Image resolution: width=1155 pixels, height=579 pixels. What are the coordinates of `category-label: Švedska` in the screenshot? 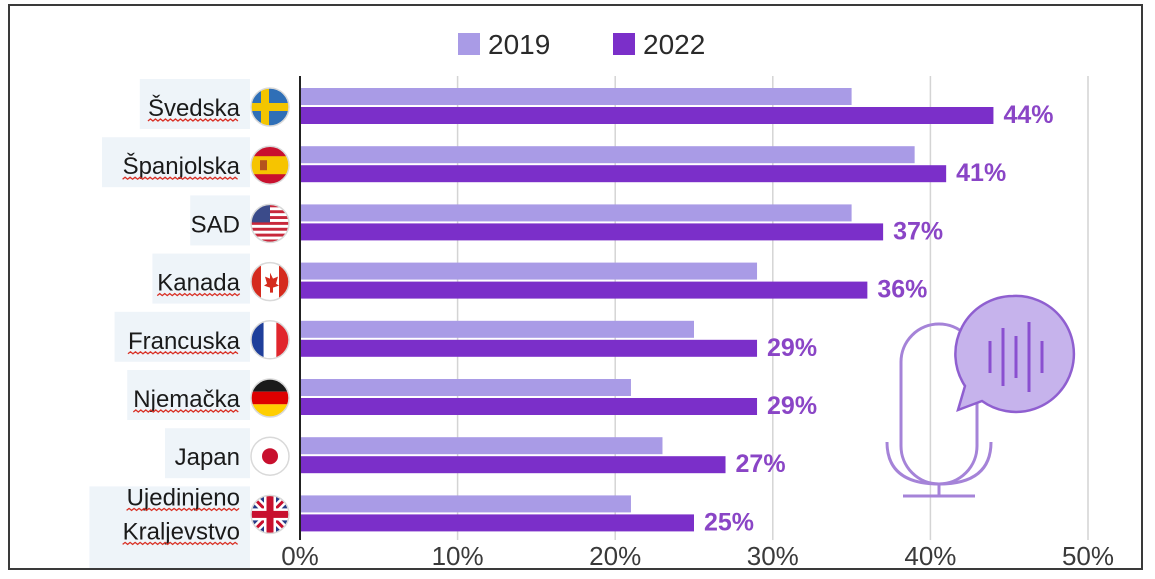 It's located at (194, 108).